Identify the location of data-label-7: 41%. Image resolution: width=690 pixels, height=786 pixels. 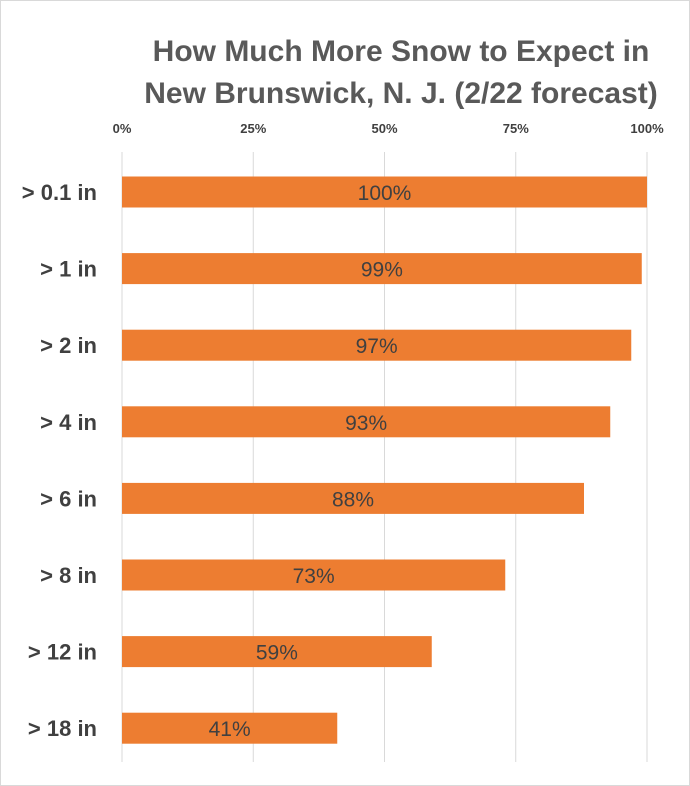
(230, 729).